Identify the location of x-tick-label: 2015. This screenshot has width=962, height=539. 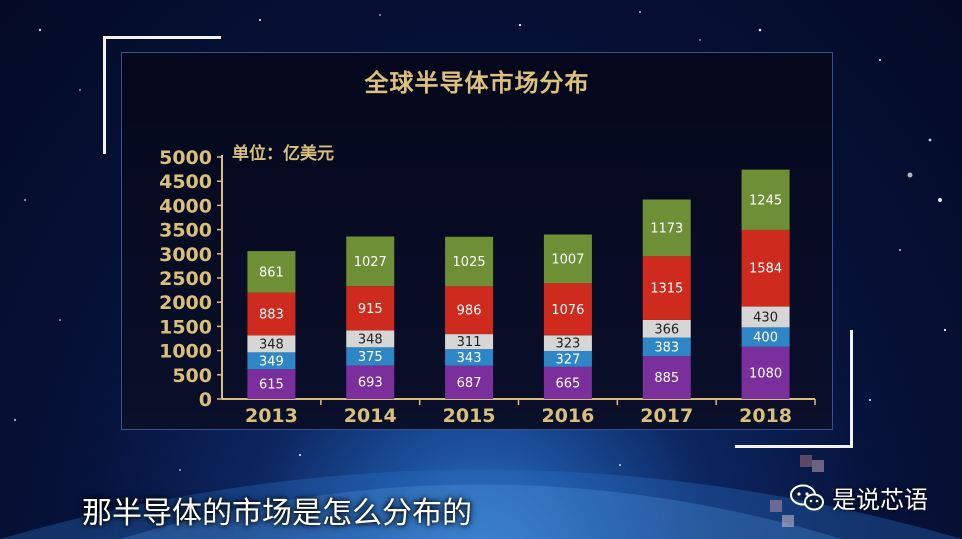
(469, 416).